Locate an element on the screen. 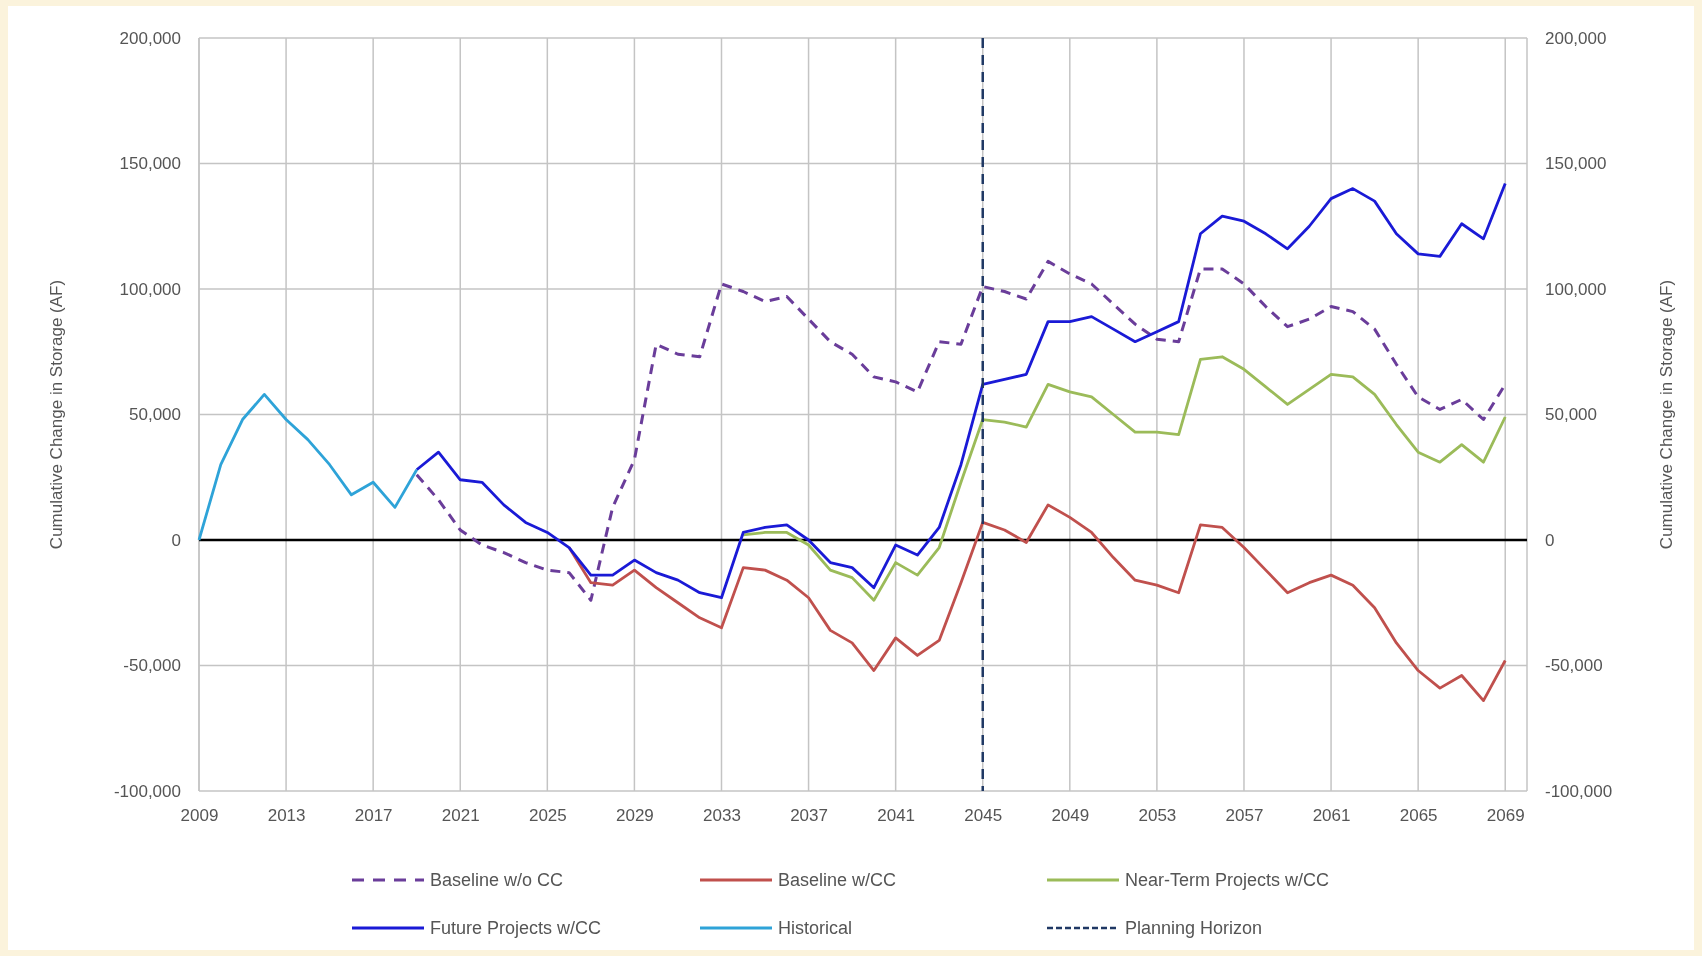  x-tick-label: 2045 is located at coordinates (983, 816).